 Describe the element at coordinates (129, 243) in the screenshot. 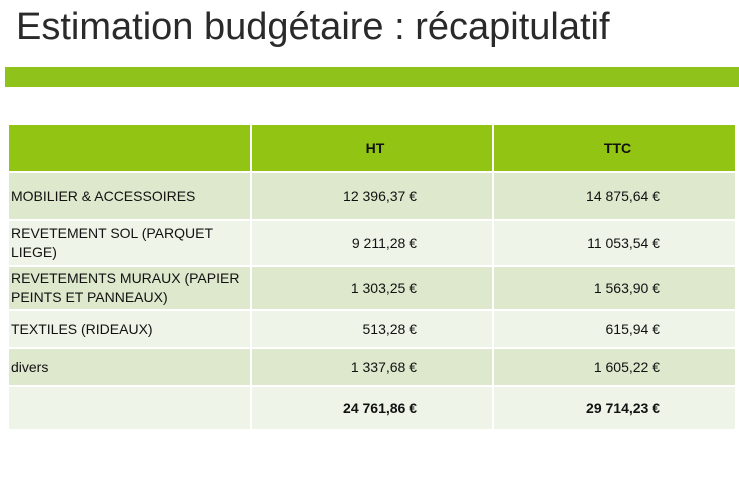

I see `row-label: REVETEMENT SOL (PARQUET LIEGE)` at that location.